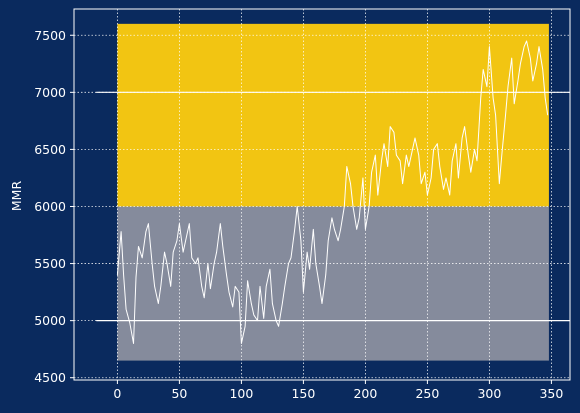 The width and height of the screenshot is (580, 413). What do you see at coordinates (50, 263) in the screenshot?
I see `y-tick-label: 5500` at bounding box center [50, 263].